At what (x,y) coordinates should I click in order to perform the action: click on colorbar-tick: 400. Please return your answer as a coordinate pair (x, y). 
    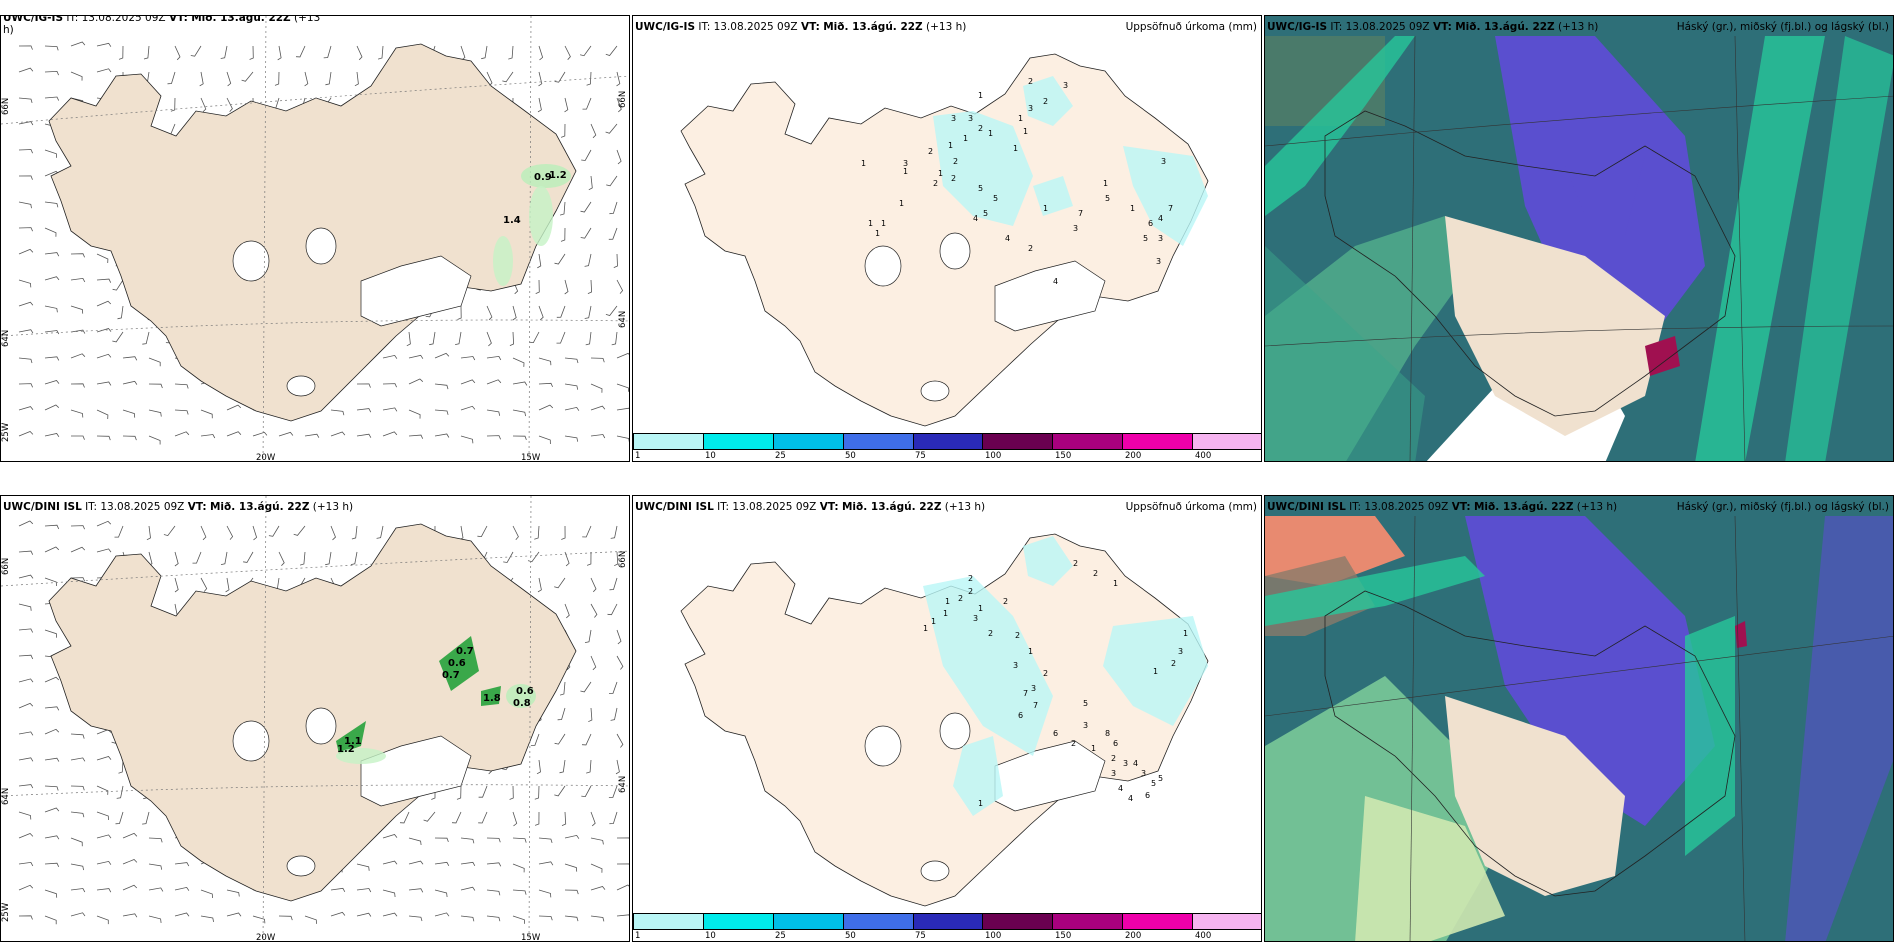
    Looking at the image, I should click on (1203, 936).